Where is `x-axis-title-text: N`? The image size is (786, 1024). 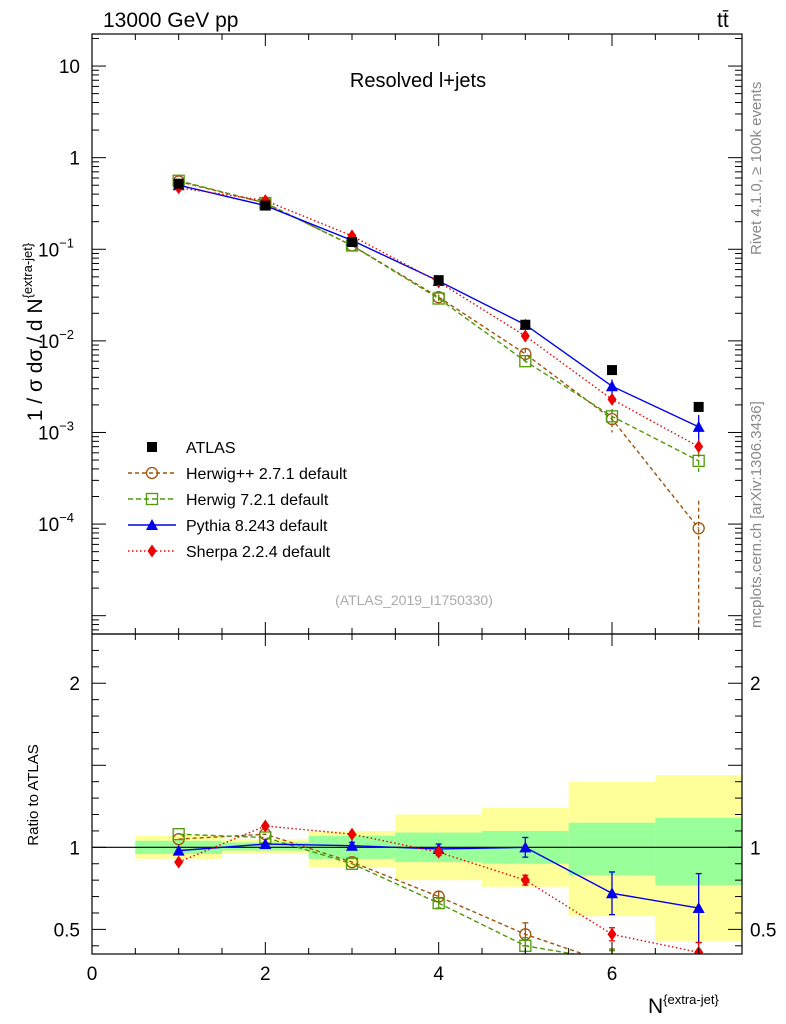 x-axis-title-text: N is located at coordinates (655, 1006).